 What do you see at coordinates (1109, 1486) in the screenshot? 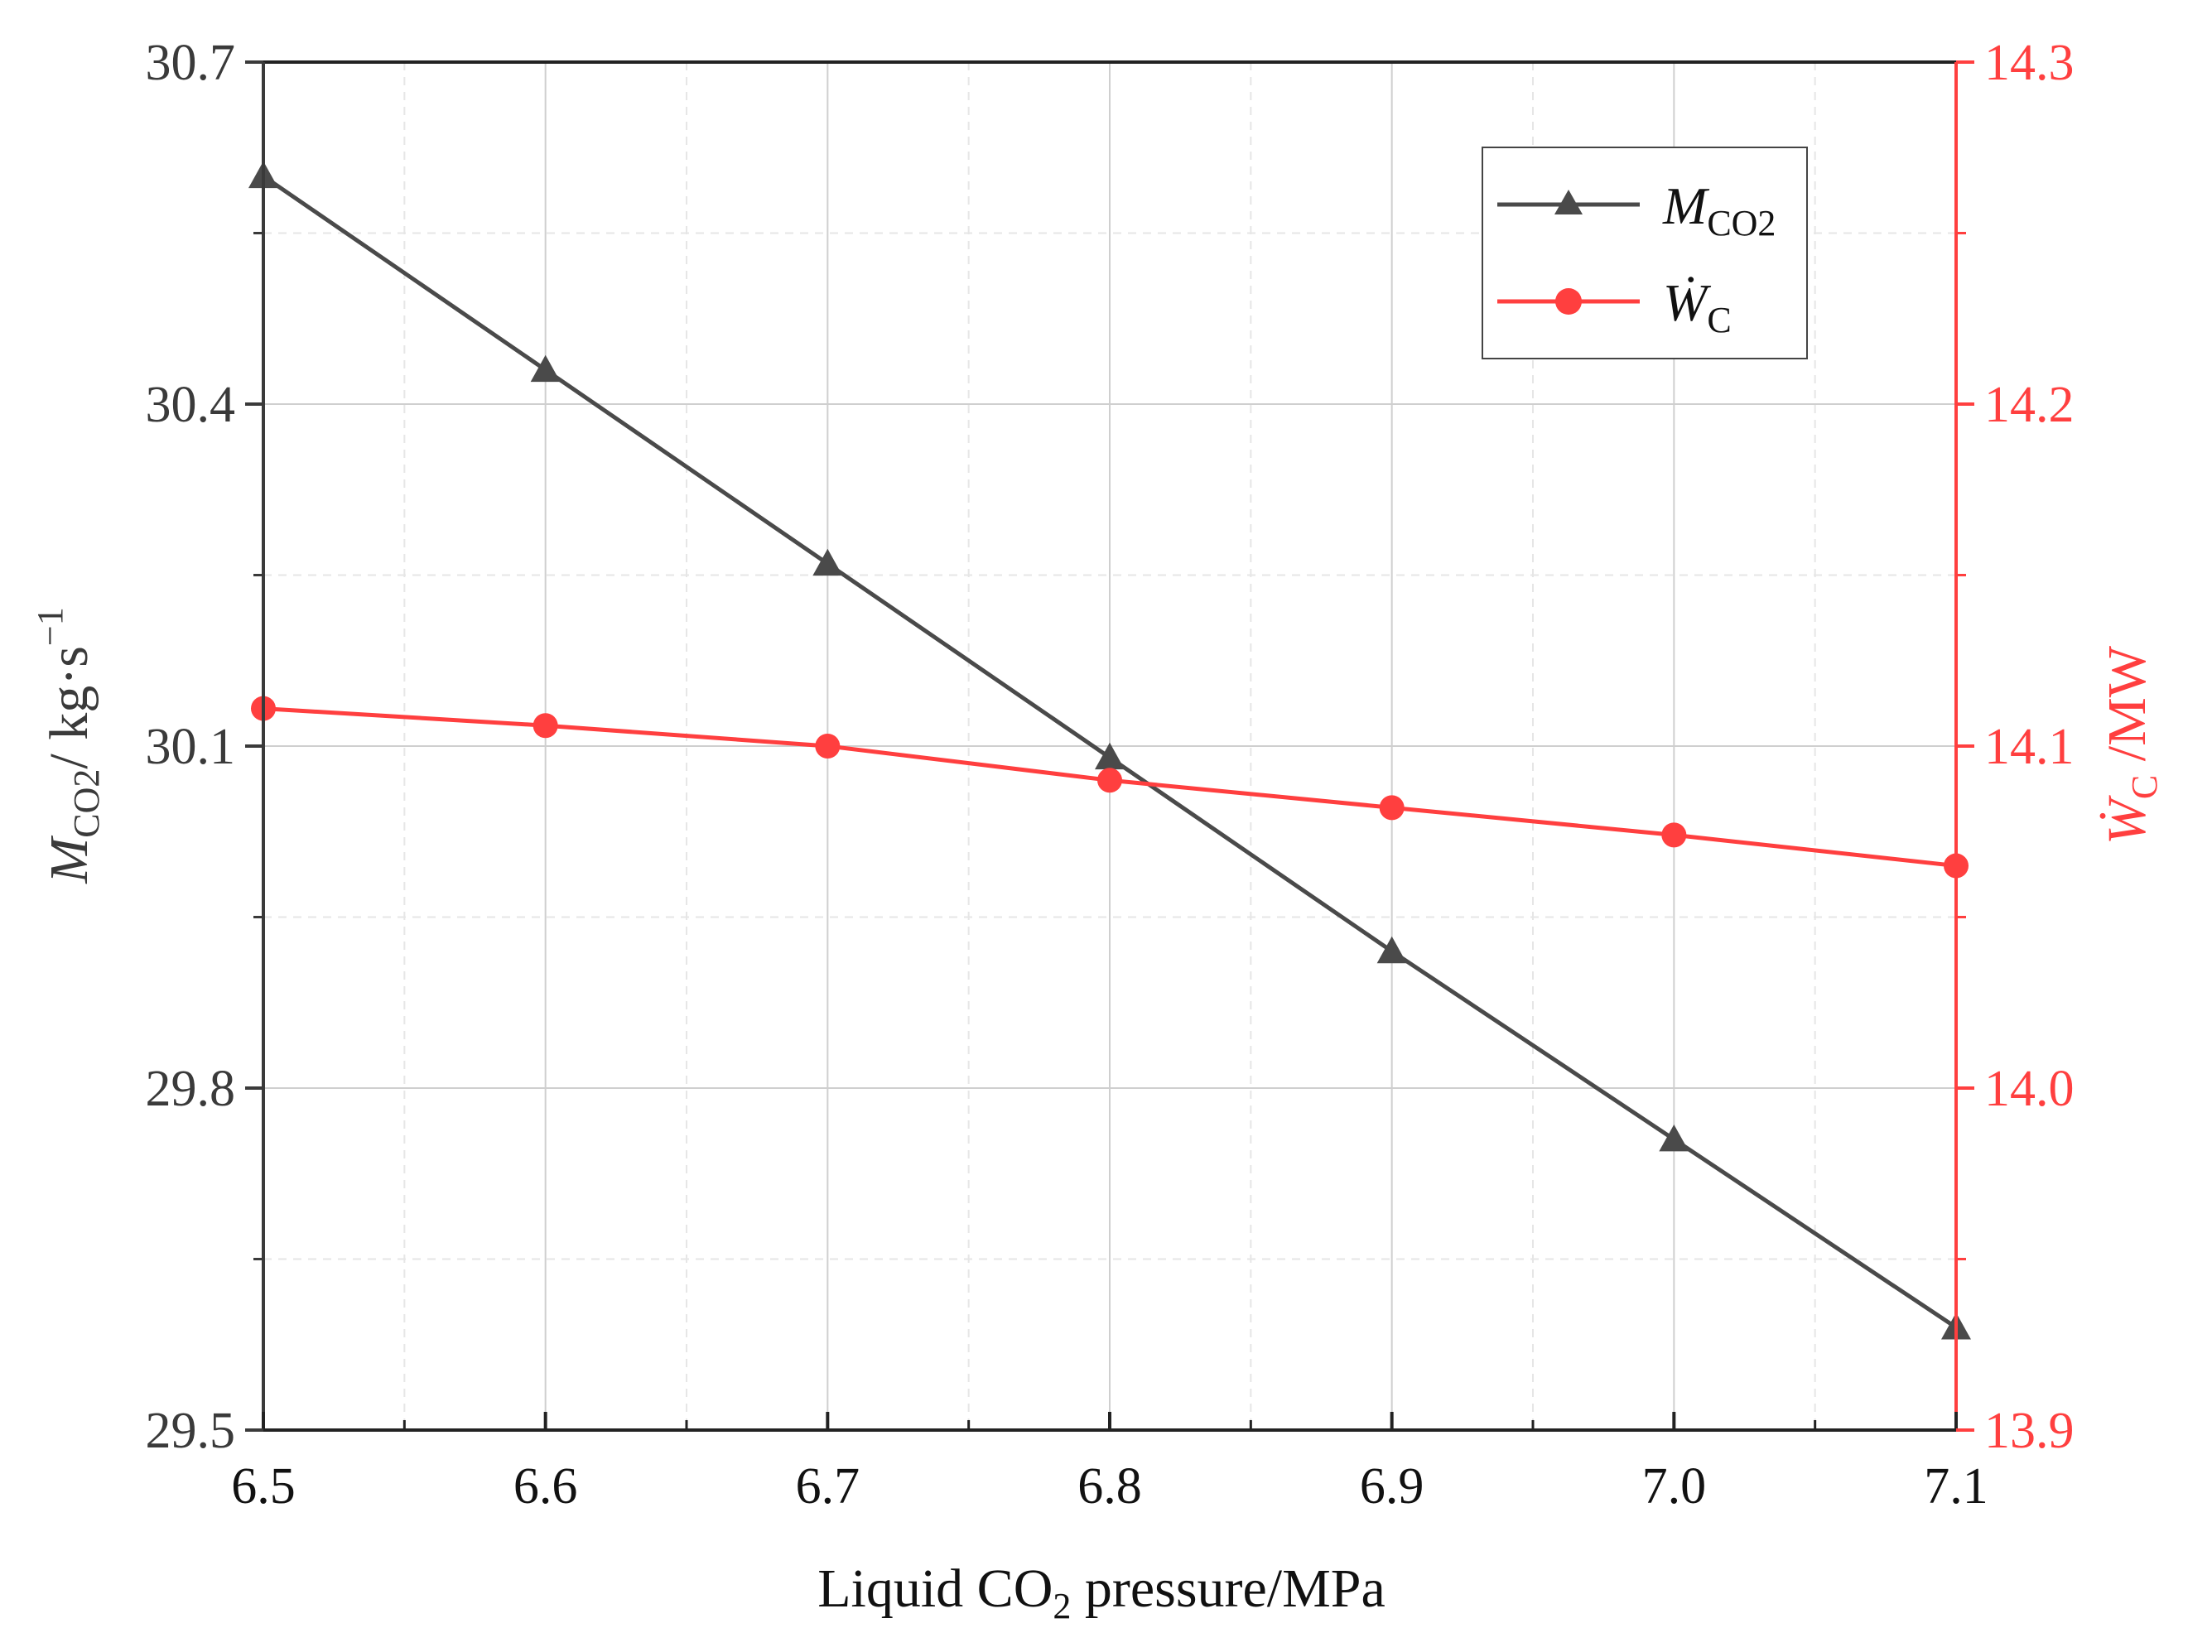
I see `x-tick-label: 6.8` at bounding box center [1109, 1486].